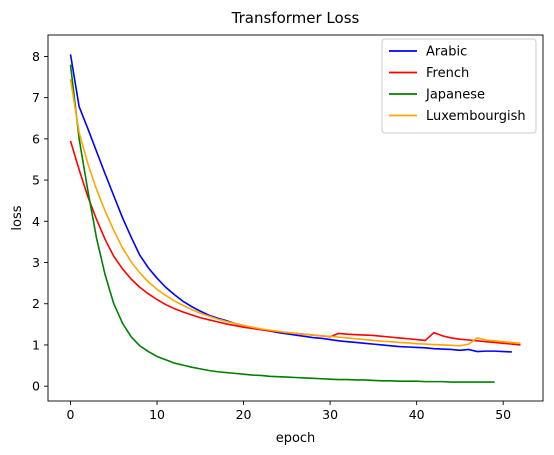 This screenshot has height=455, width=554. Describe the element at coordinates (36, 221) in the screenshot. I see `y-tick-label: 4` at that location.